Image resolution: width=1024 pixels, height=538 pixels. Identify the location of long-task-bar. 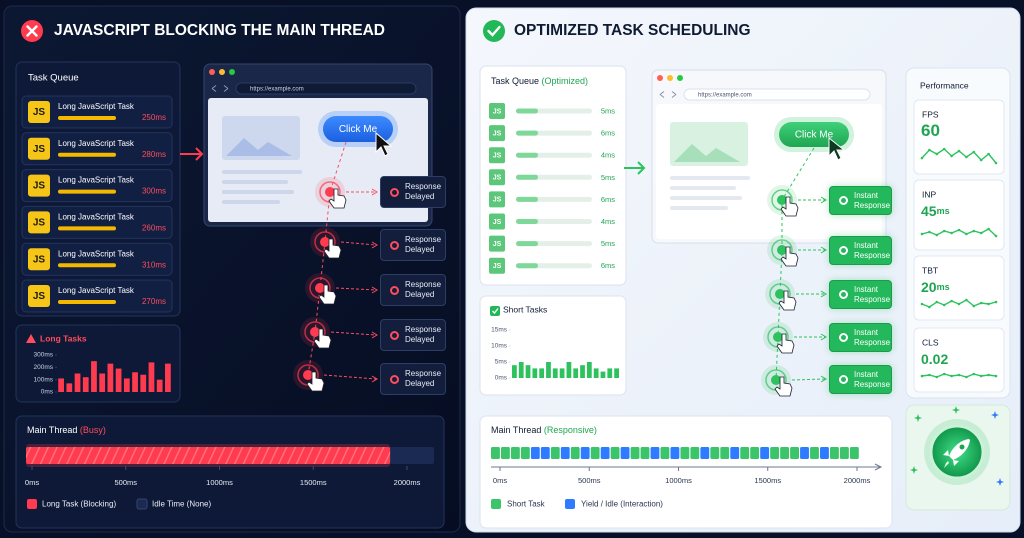
(208, 455).